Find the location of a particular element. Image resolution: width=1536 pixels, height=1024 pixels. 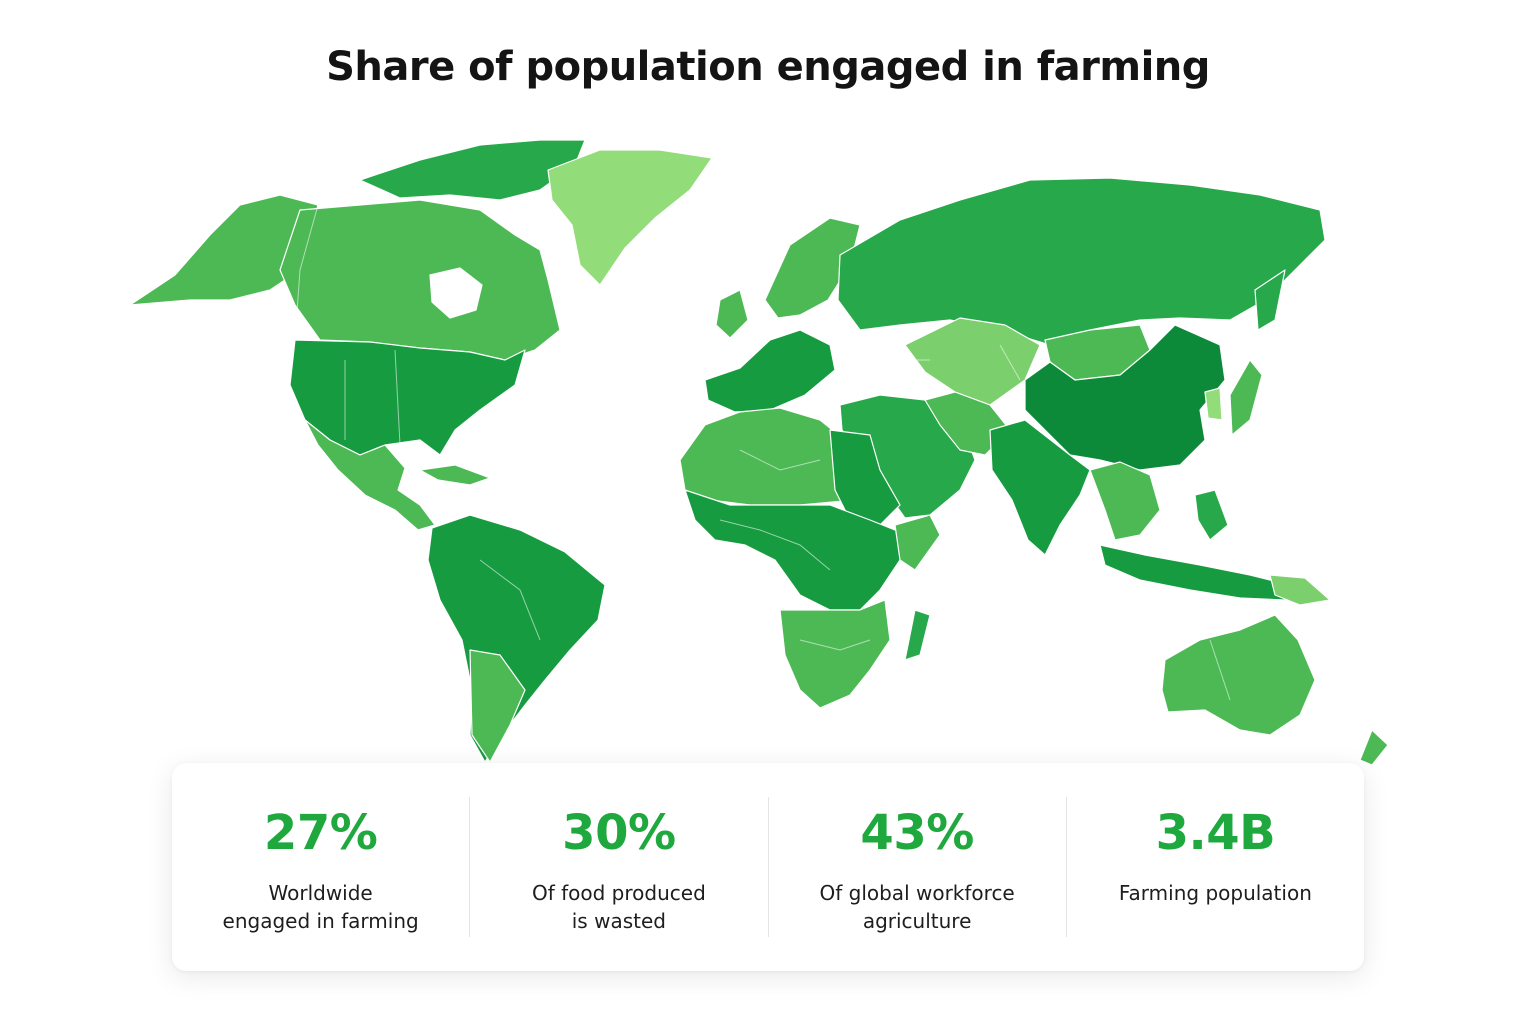

stat-value: 3.4B is located at coordinates (1215, 833).